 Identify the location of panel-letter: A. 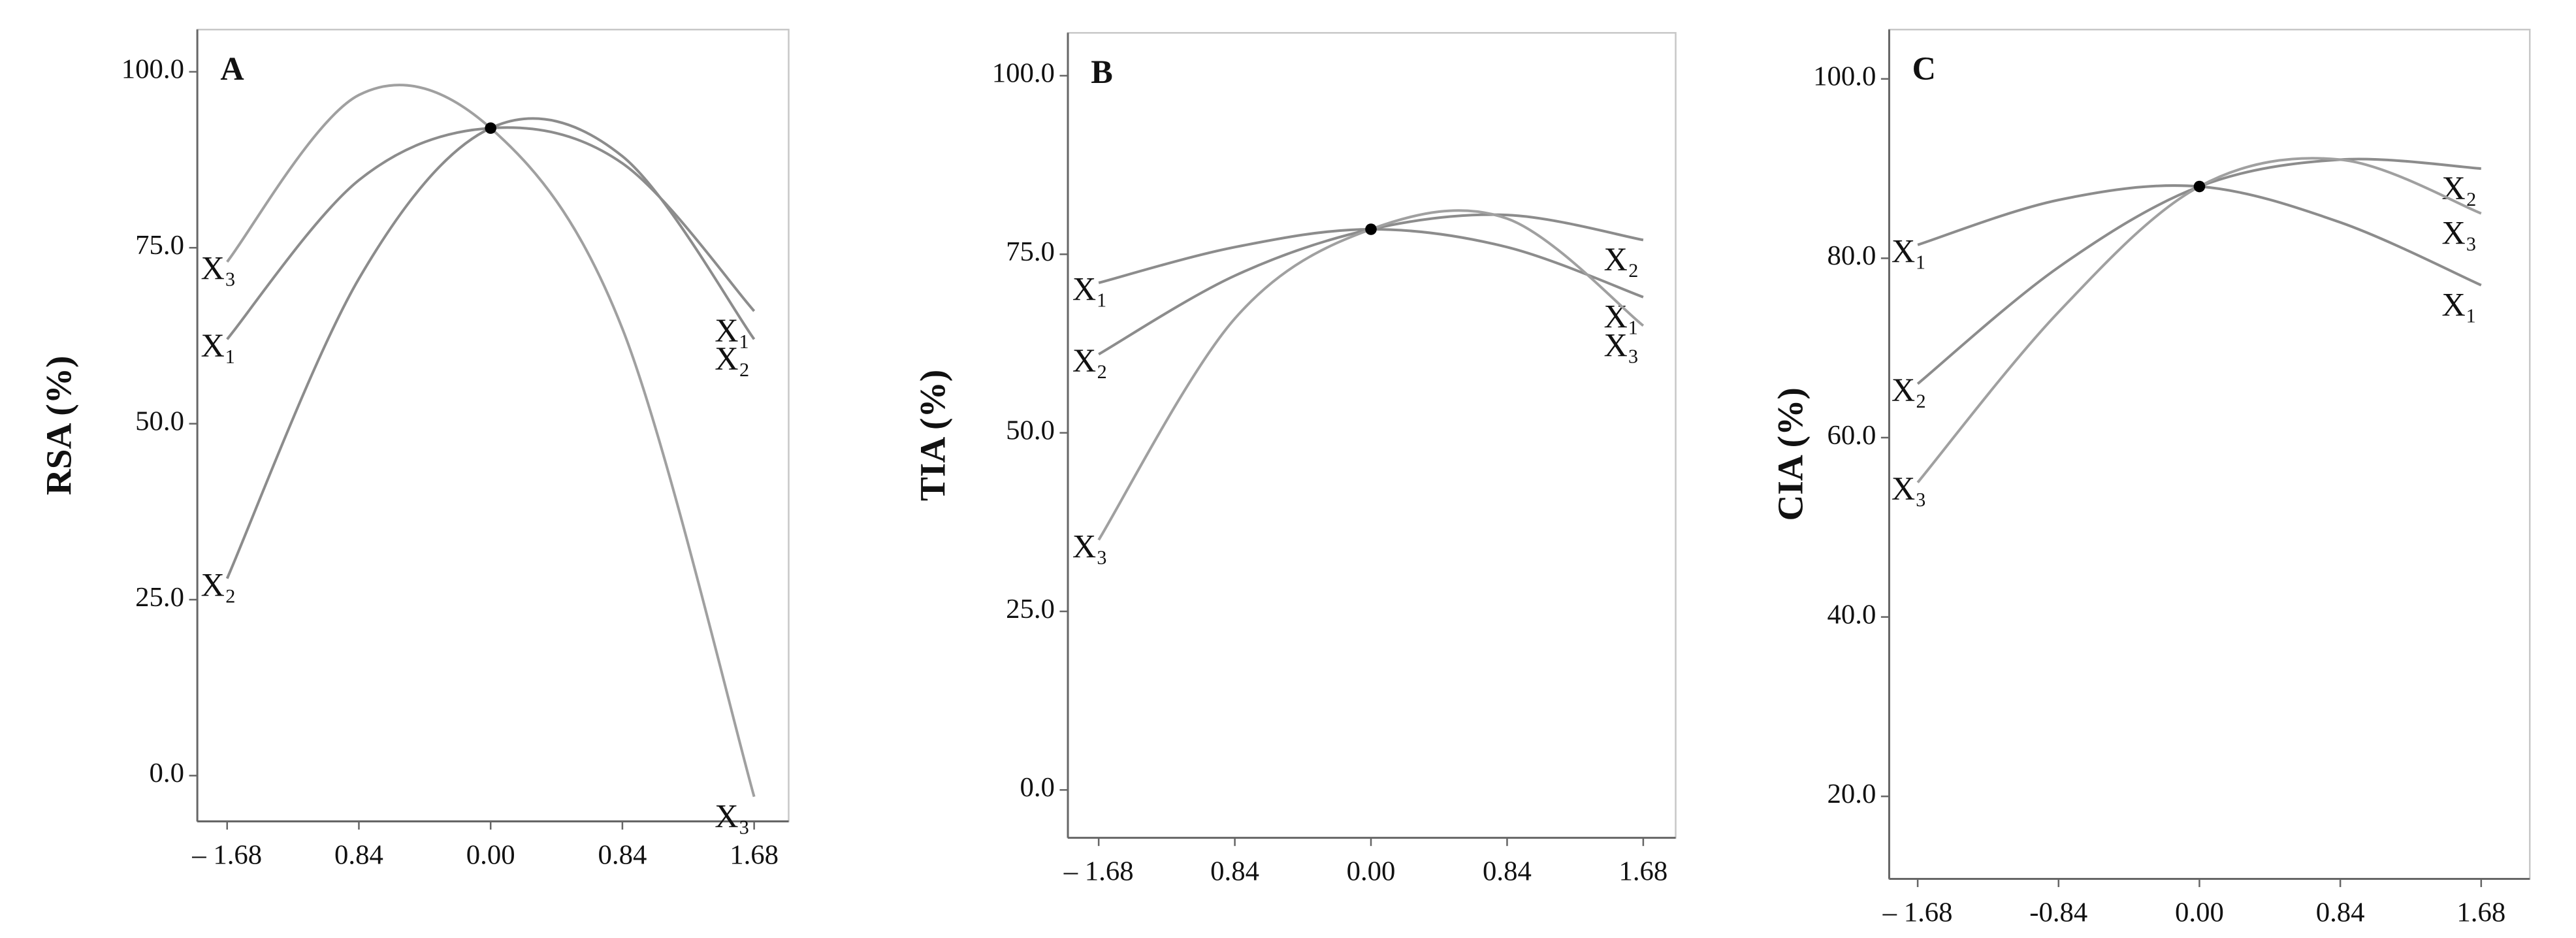
(232, 68).